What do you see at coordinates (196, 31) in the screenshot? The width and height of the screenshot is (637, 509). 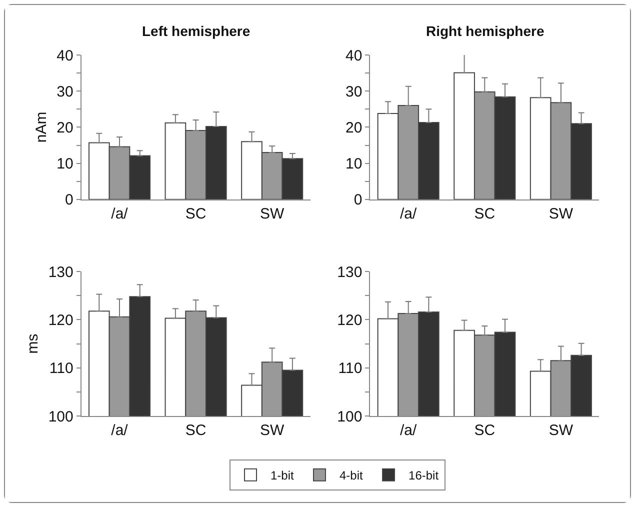 I see `chart-title: Left hemisphere` at bounding box center [196, 31].